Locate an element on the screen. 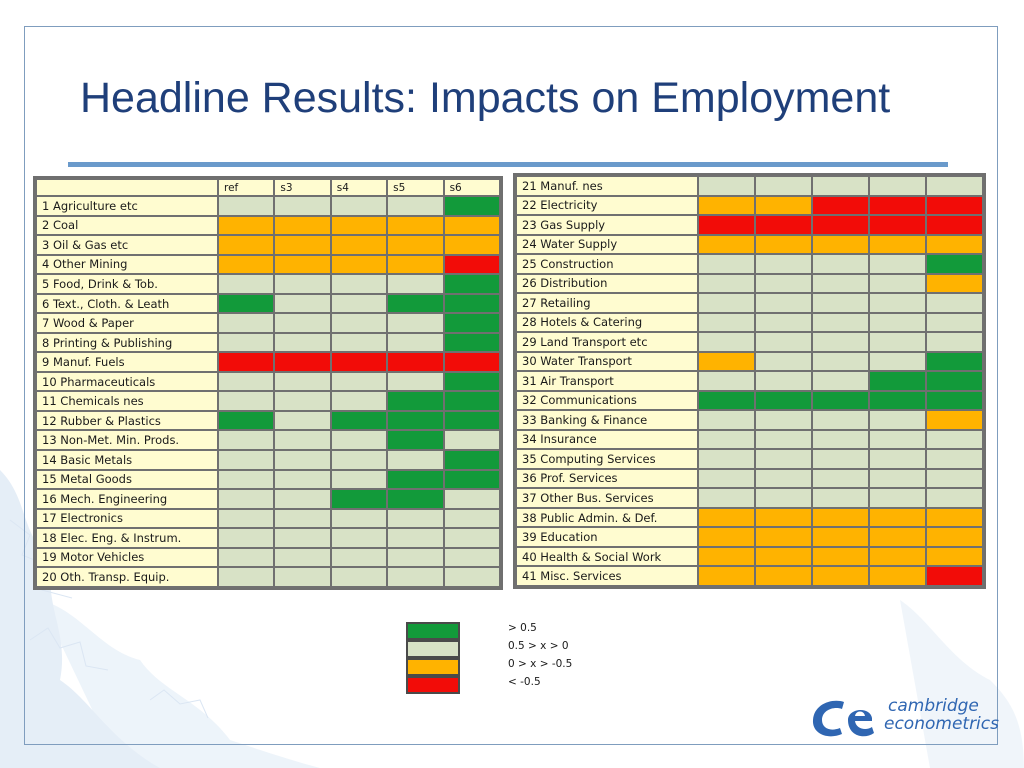 The height and width of the screenshot is (768, 1024). table-row: 16 Mech. Engineering is located at coordinates (268, 499).